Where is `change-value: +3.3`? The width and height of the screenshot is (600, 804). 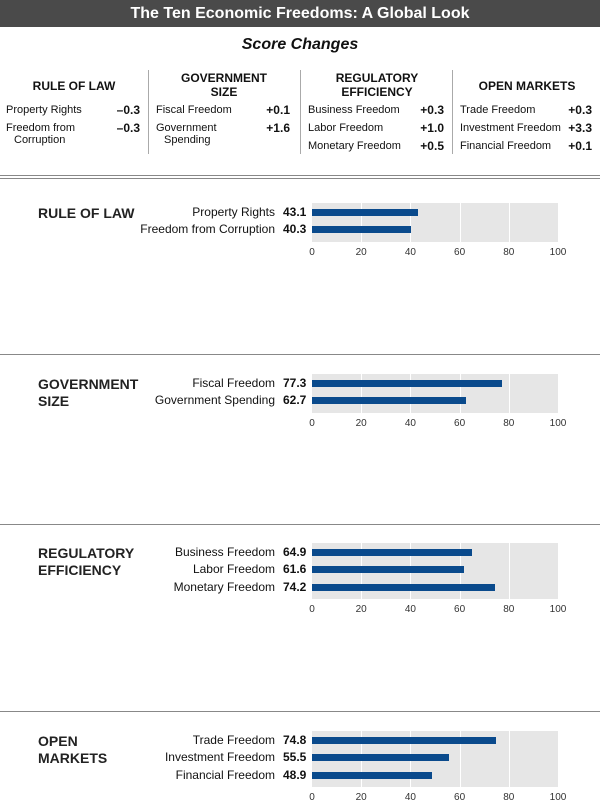 change-value: +3.3 is located at coordinates (580, 128).